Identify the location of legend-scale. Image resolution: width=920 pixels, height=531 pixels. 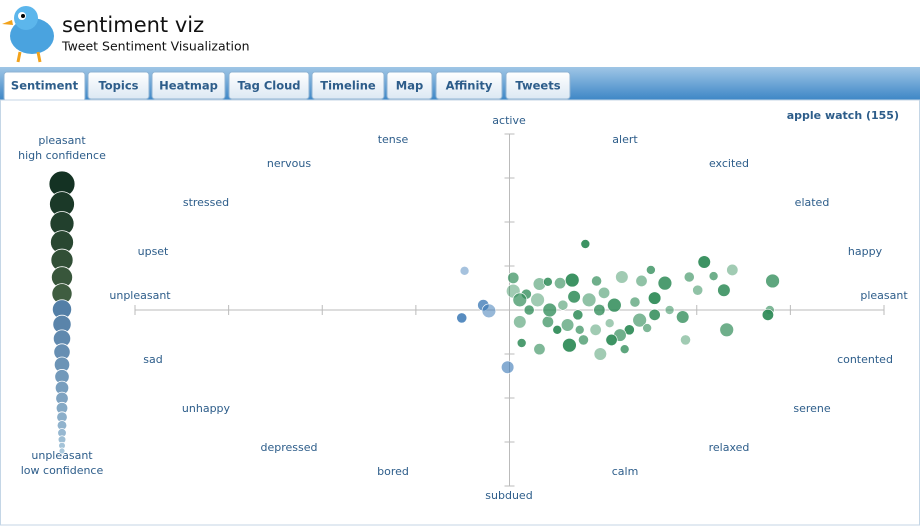
(62, 312).